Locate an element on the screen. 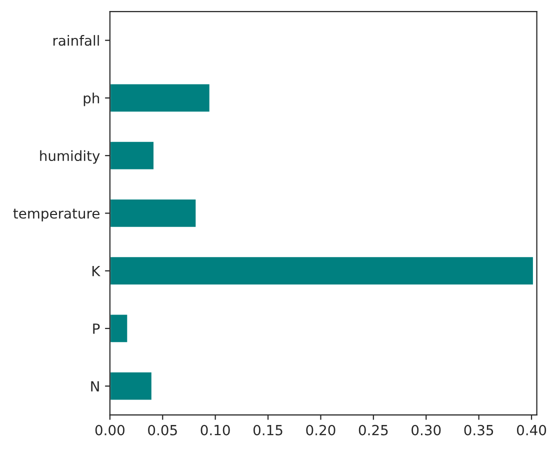 This screenshot has width=558, height=461. y-tick-label: humidity is located at coordinates (70, 157).